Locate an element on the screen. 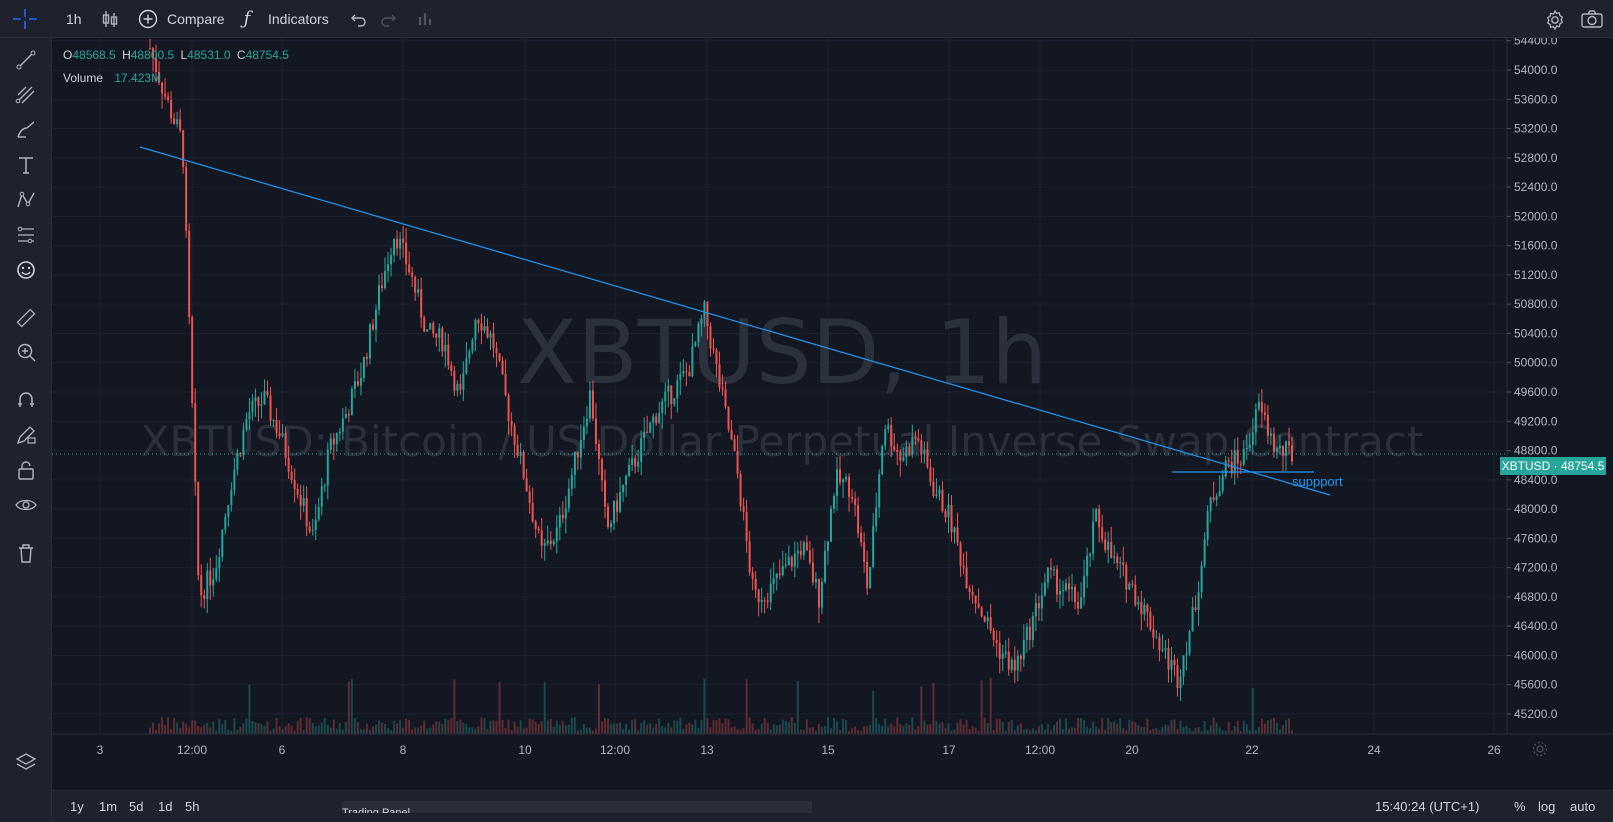  range-5d-button: 5d is located at coordinates (136, 806).